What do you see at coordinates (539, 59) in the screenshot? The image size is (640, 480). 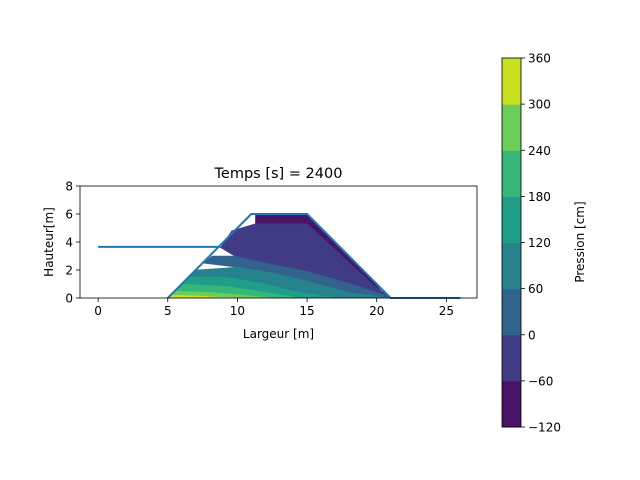 I see `colorbar-tick-label: 360` at bounding box center [539, 59].